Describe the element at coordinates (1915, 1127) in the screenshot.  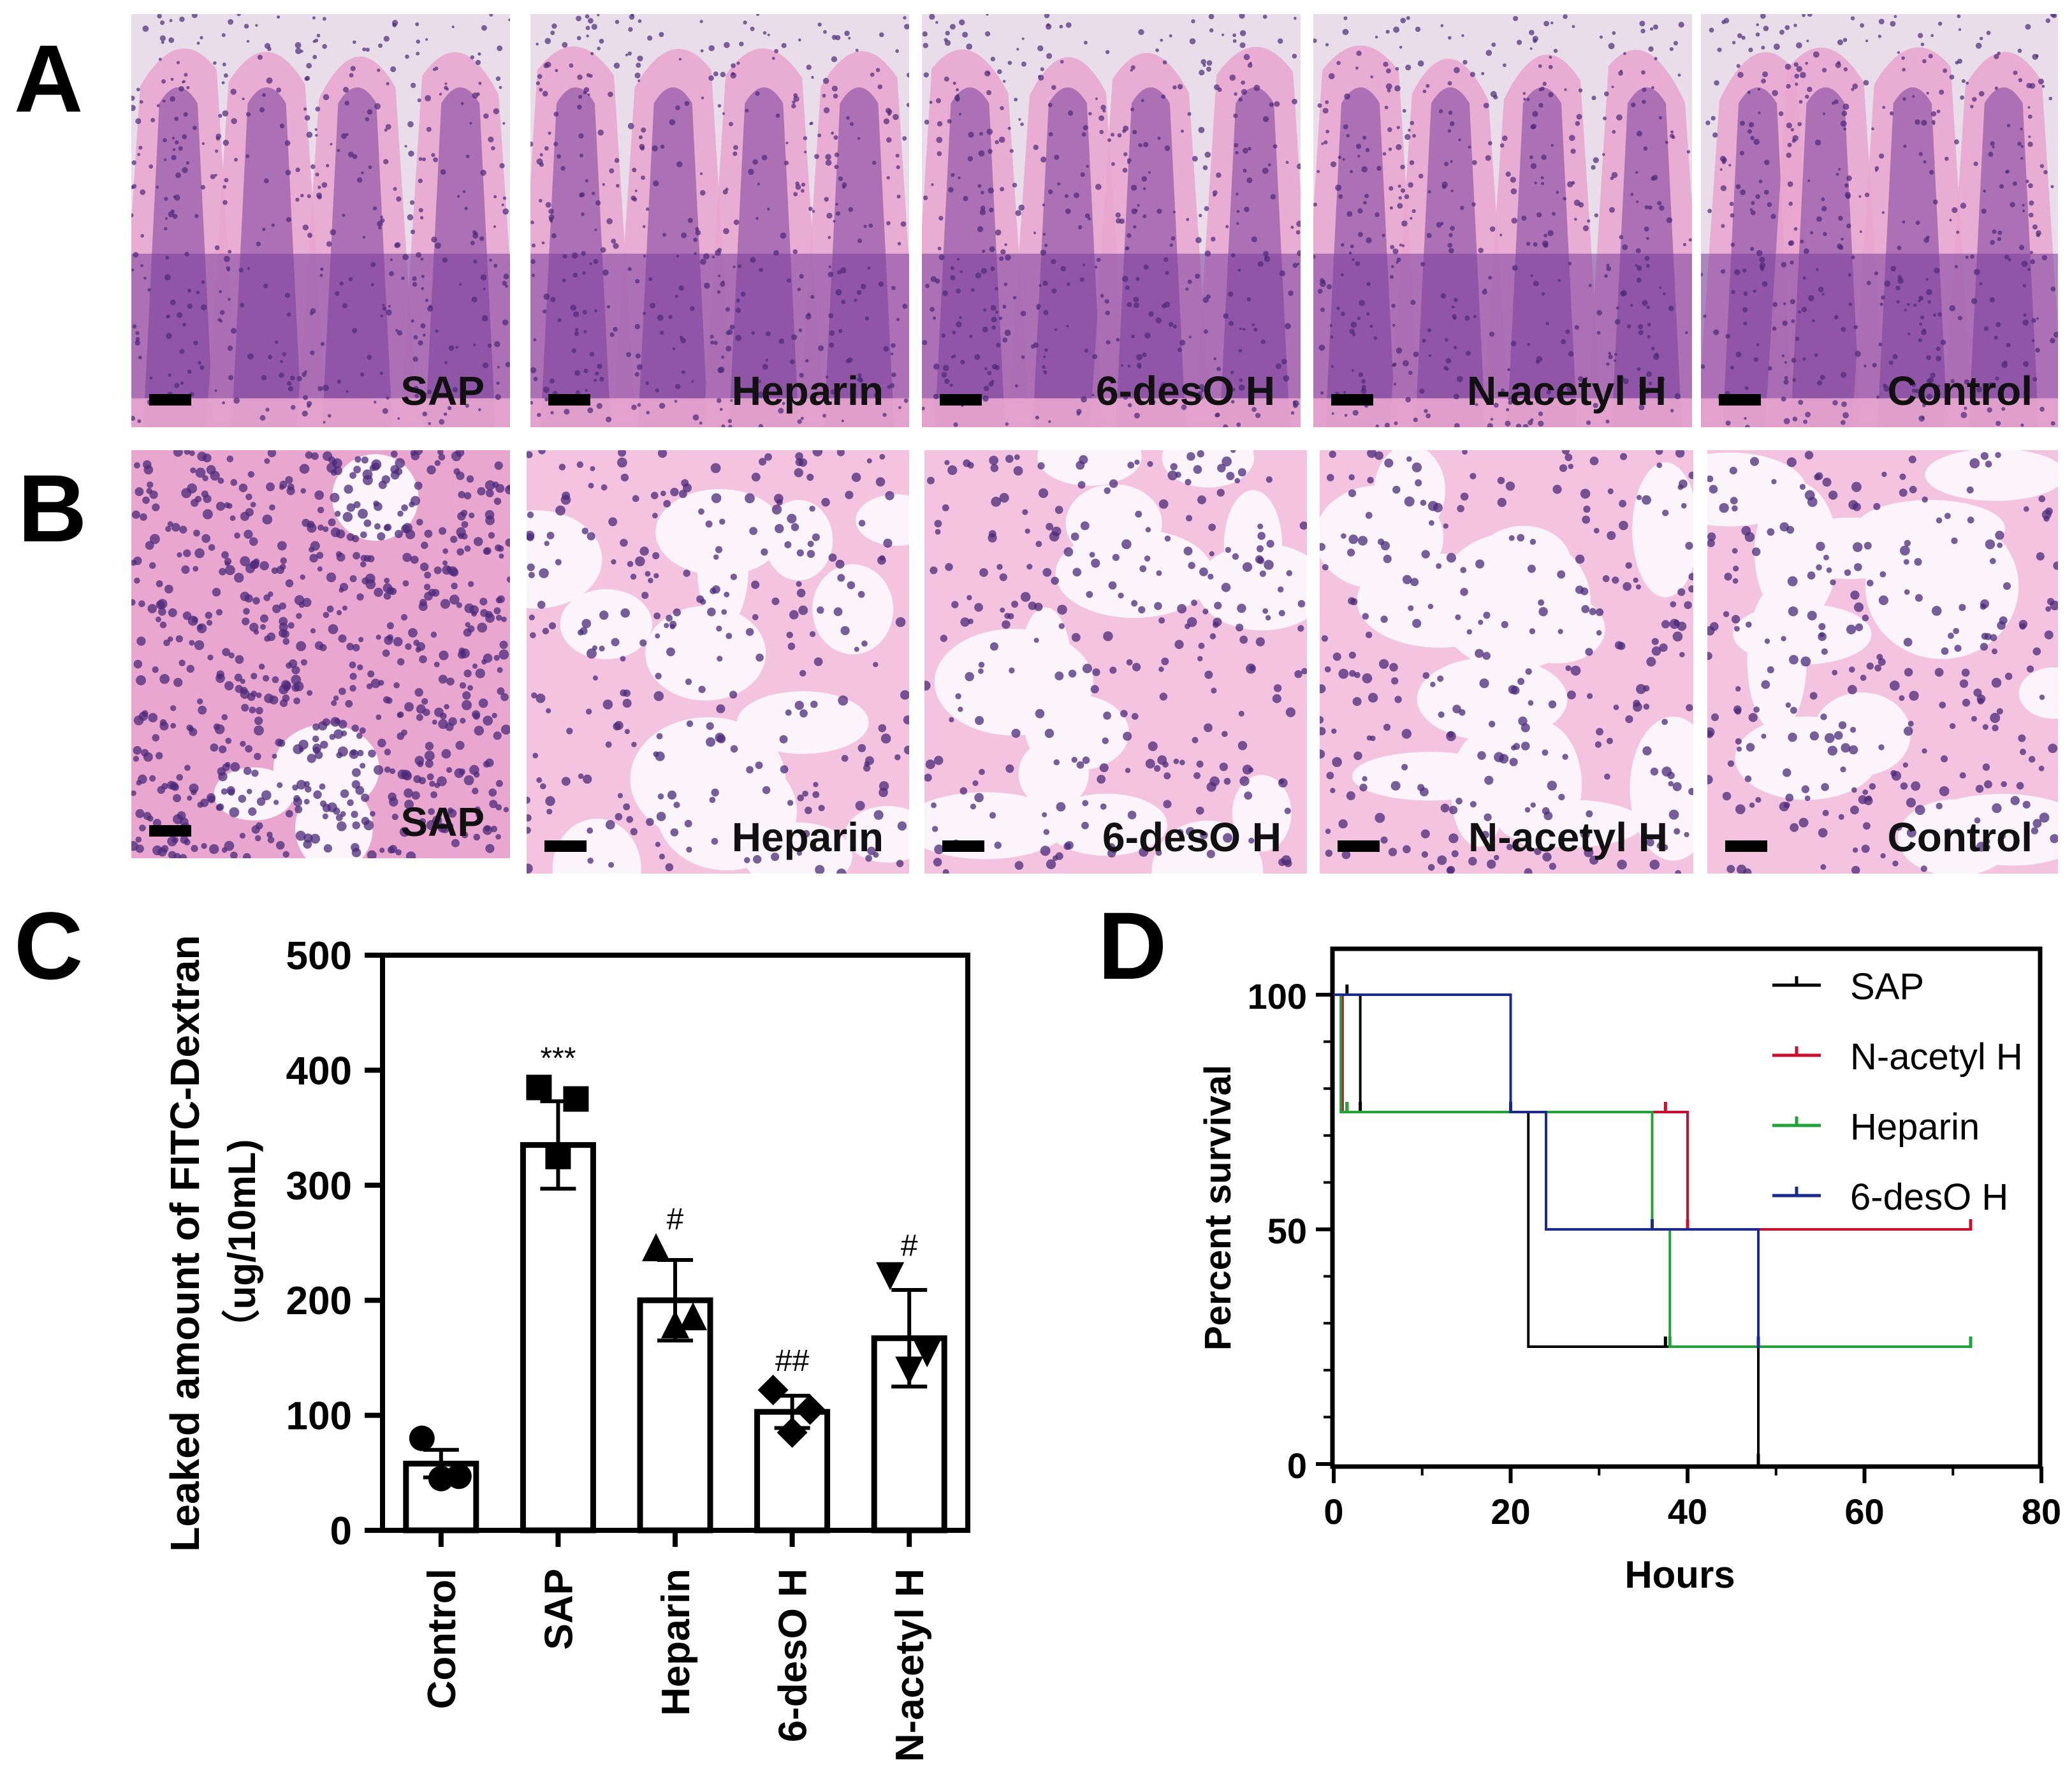
I see `legend-label: Heparin` at that location.